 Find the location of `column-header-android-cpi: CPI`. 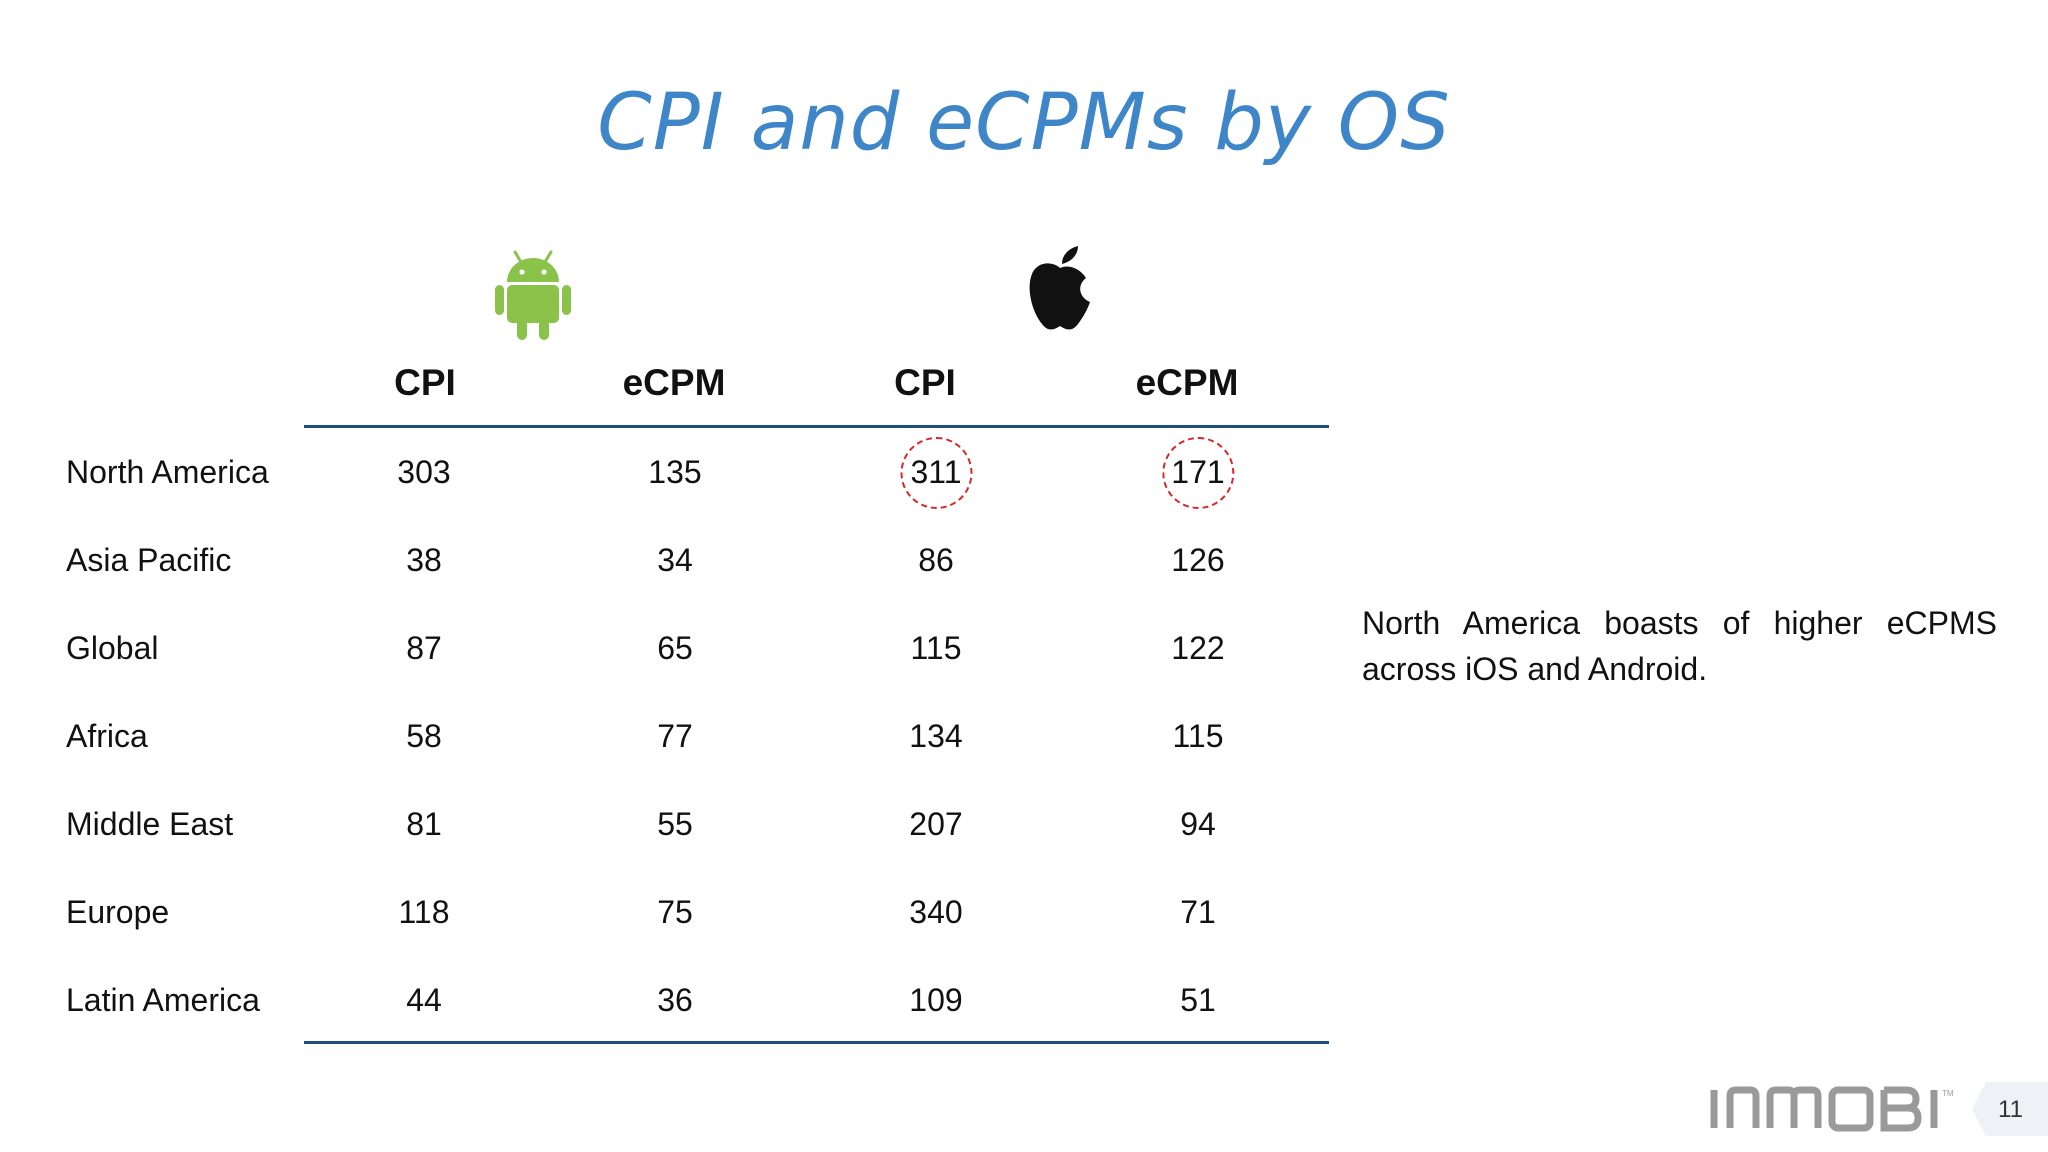

column-header-android-cpi: CPI is located at coordinates (425, 382).